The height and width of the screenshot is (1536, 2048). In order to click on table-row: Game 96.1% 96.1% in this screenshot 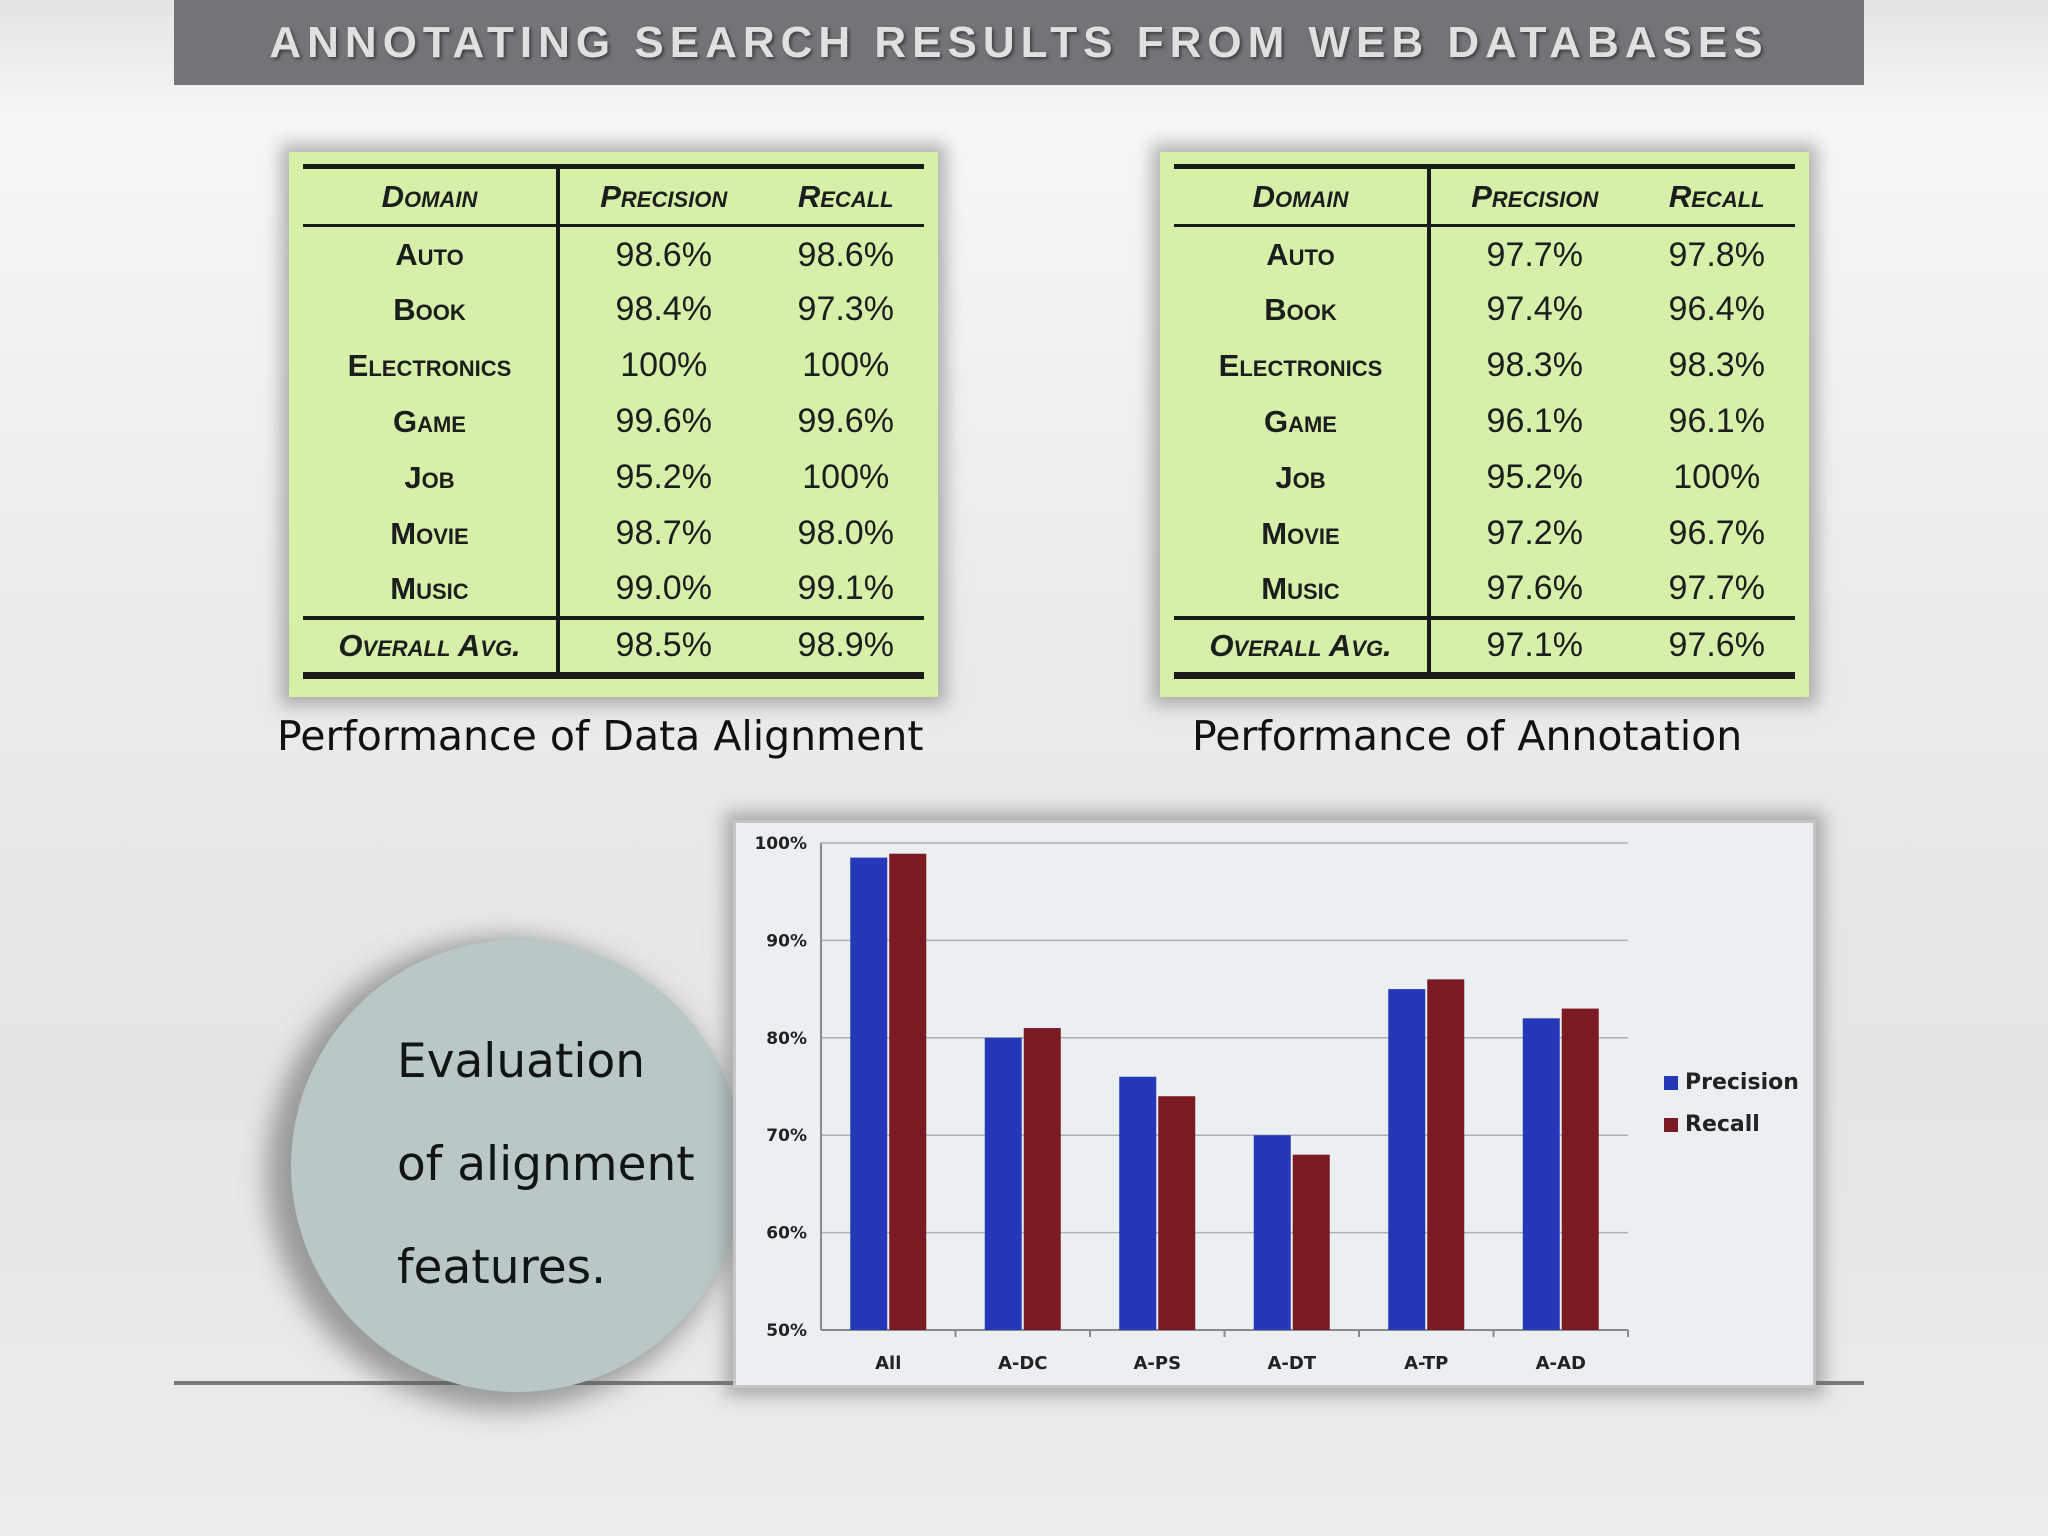, I will do `click(1484, 421)`.